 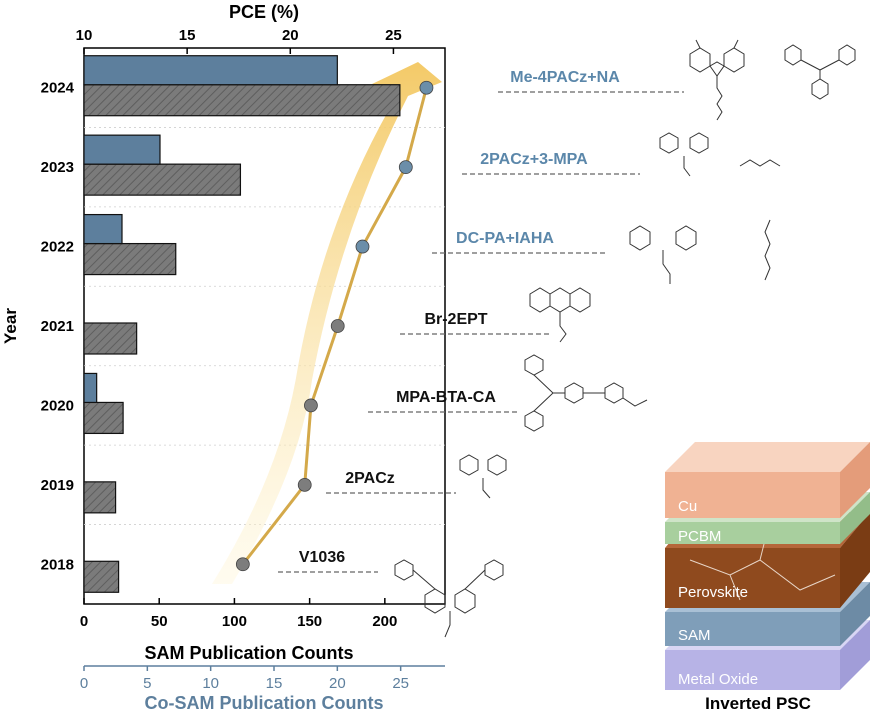 I want to click on top-tick-label: 25, so click(x=393, y=35).